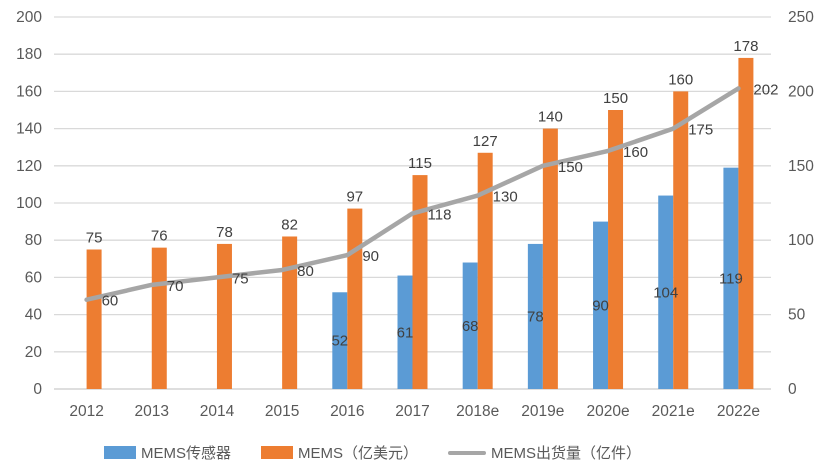 The height and width of the screenshot is (473, 826). Describe the element at coordinates (801, 166) in the screenshot. I see `right-axis-tick-label: 150` at that location.